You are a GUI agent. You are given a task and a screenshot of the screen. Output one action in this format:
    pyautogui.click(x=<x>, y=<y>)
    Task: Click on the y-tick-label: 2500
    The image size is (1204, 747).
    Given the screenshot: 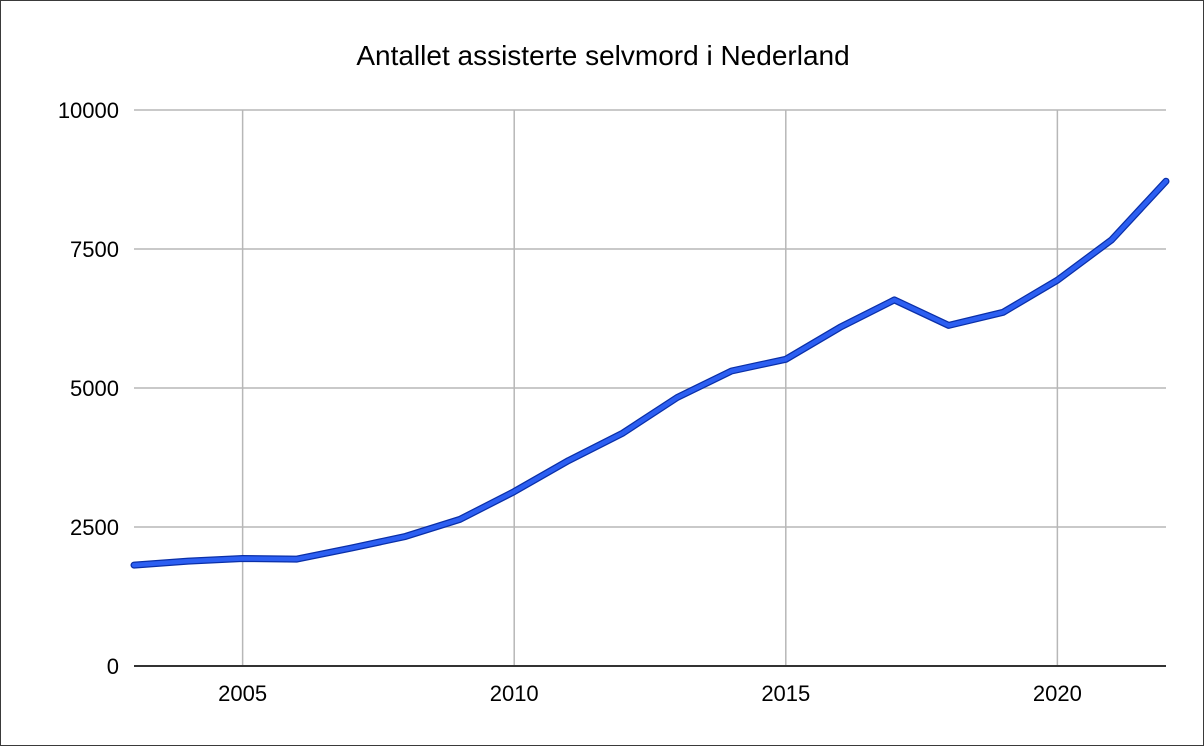 What is the action you would take?
    pyautogui.click(x=94, y=527)
    